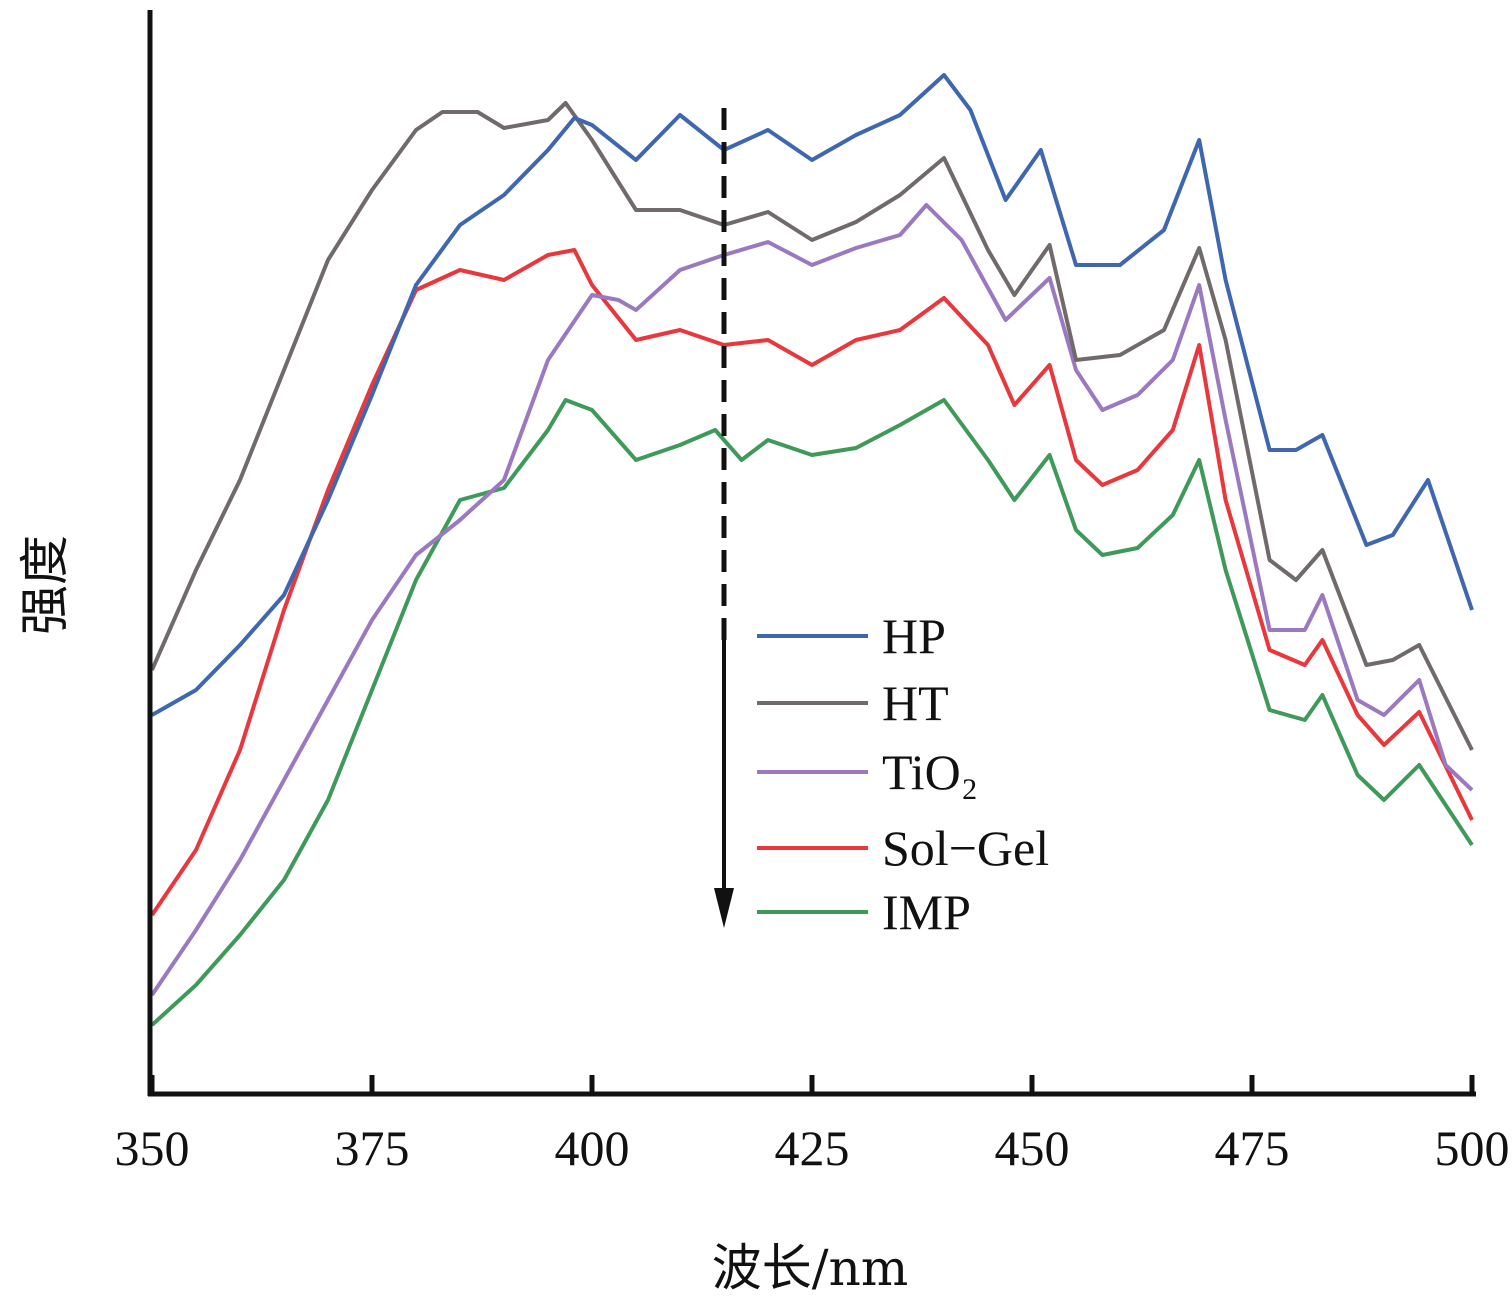 This screenshot has height=1299, width=1512. I want to click on x-axis-title: 波长/nm, so click(810, 1268).